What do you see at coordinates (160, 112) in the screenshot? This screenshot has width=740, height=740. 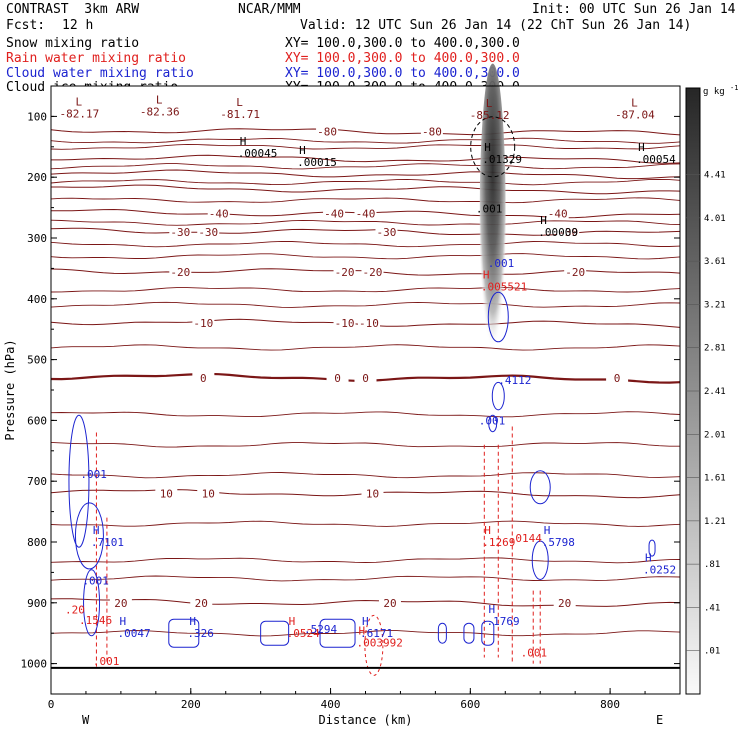 I see `low-value: -82.36` at bounding box center [160, 112].